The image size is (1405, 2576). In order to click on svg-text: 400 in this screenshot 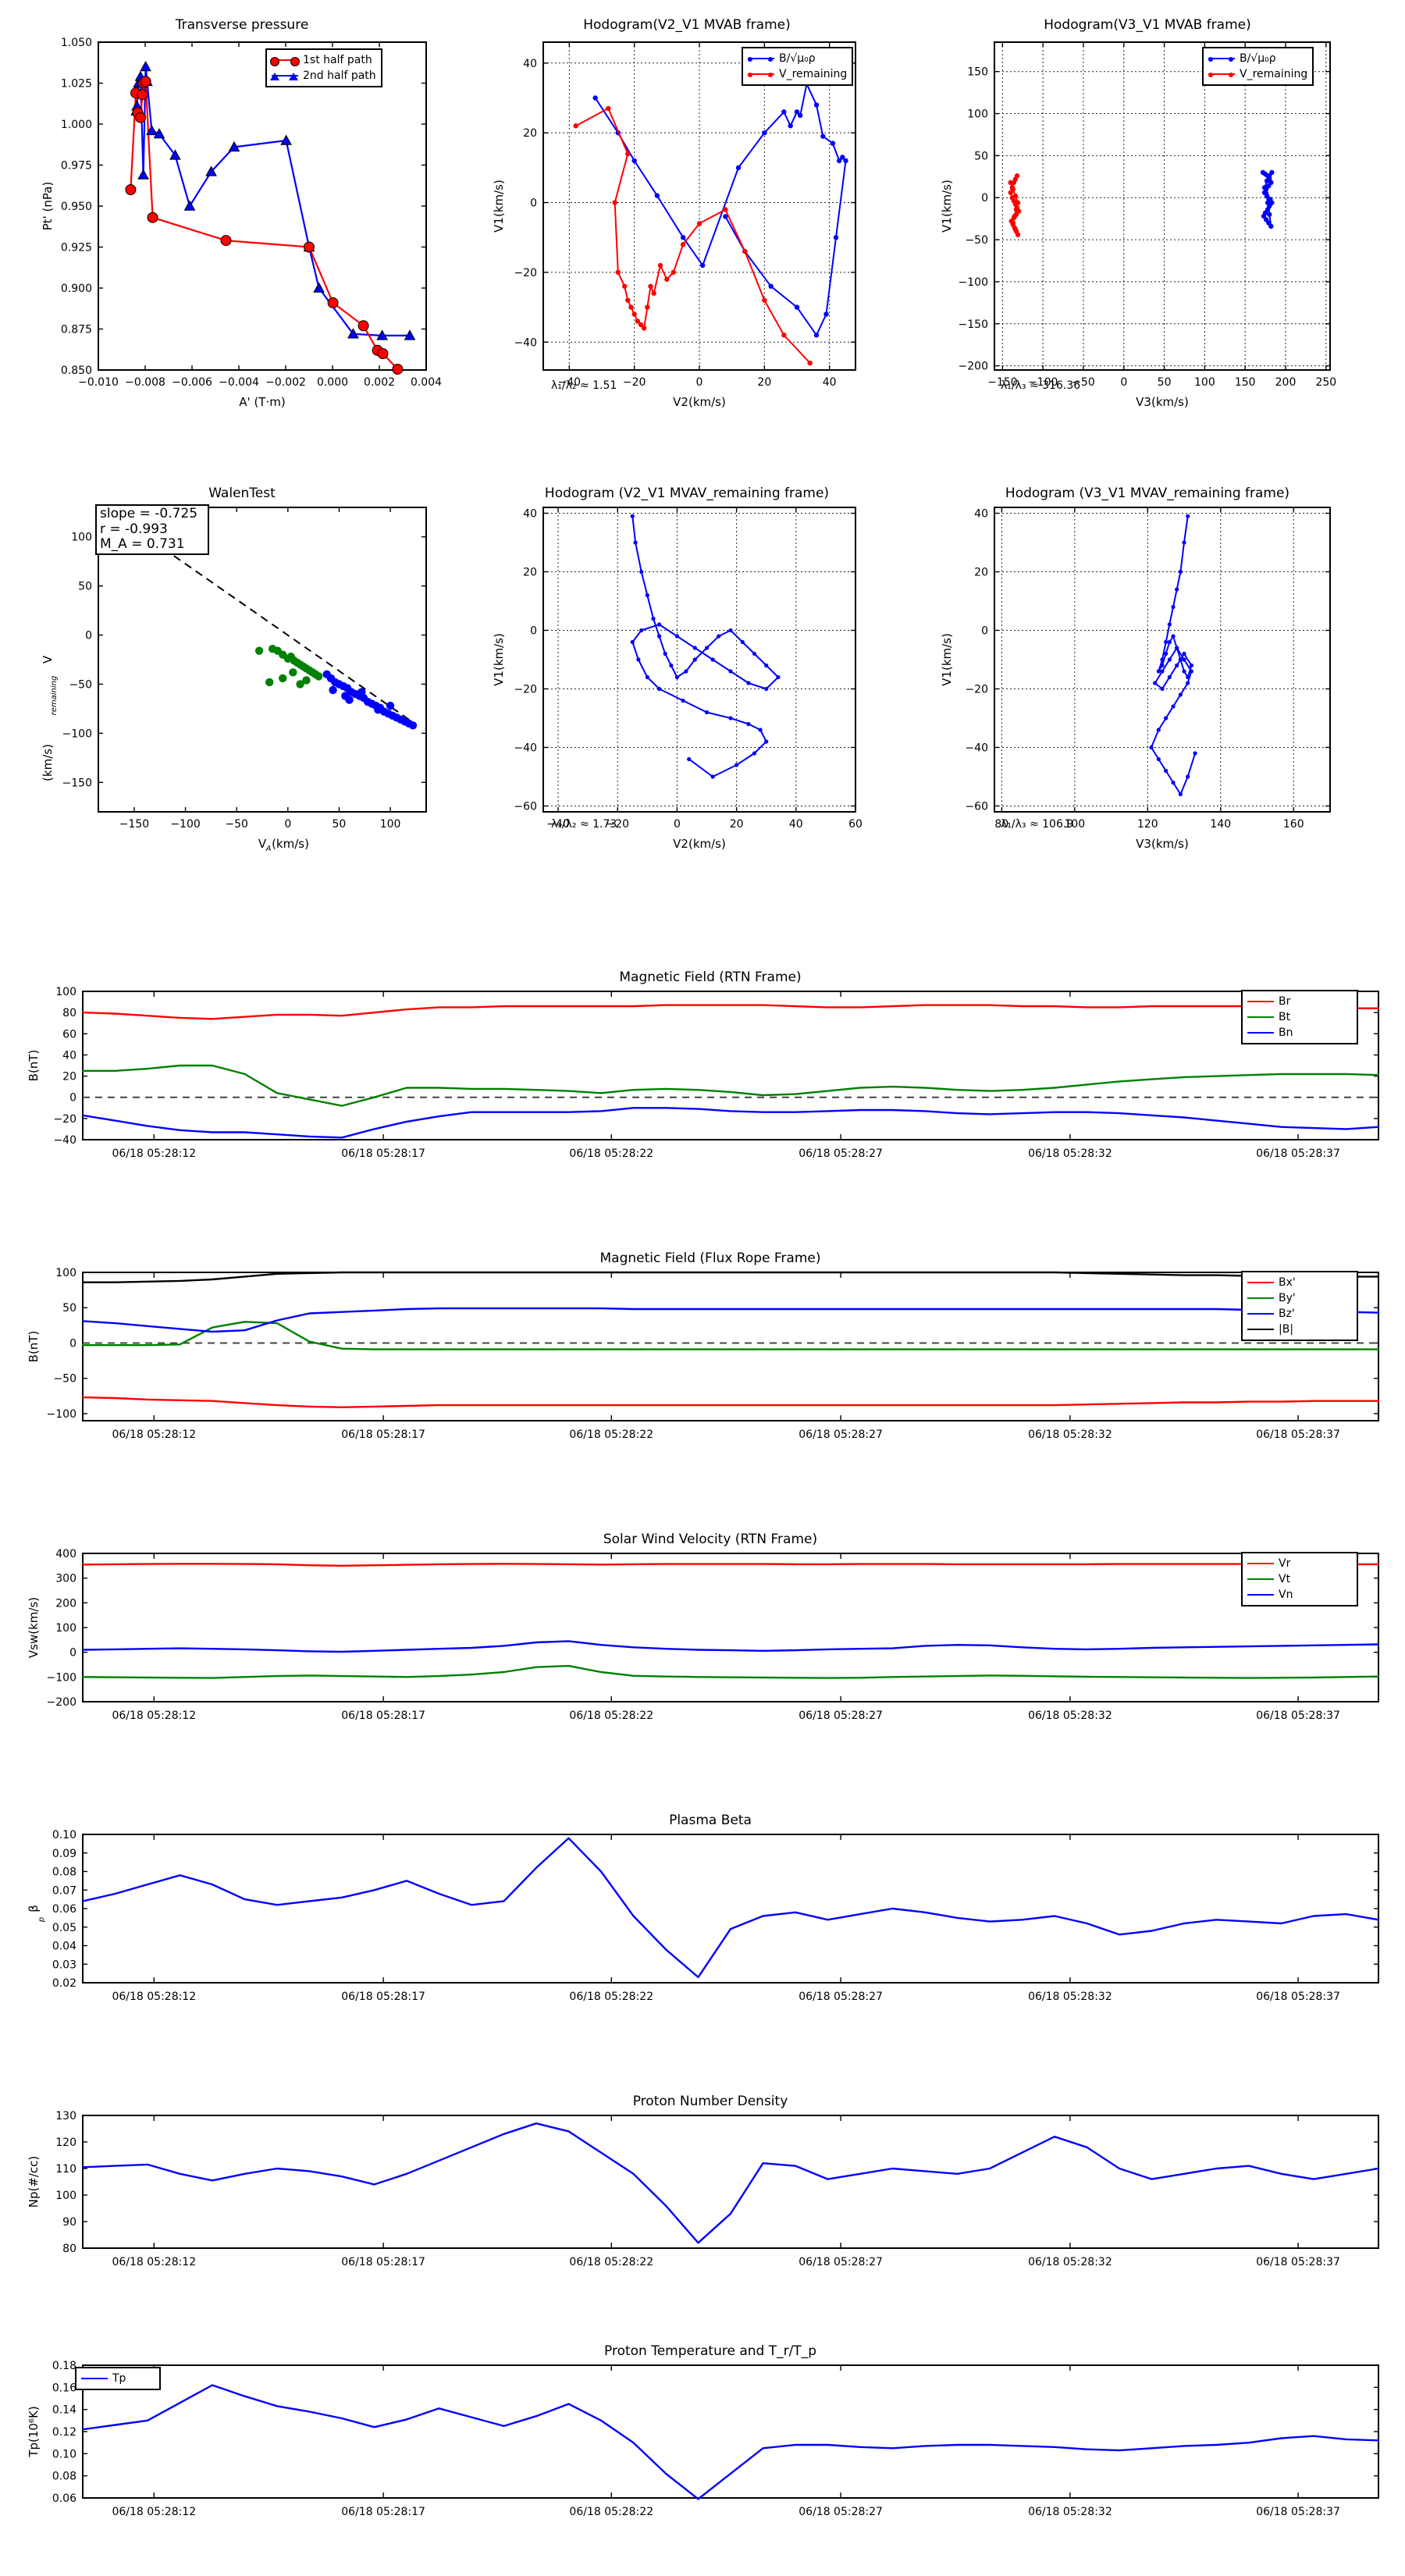, I will do `click(65, 1554)`.